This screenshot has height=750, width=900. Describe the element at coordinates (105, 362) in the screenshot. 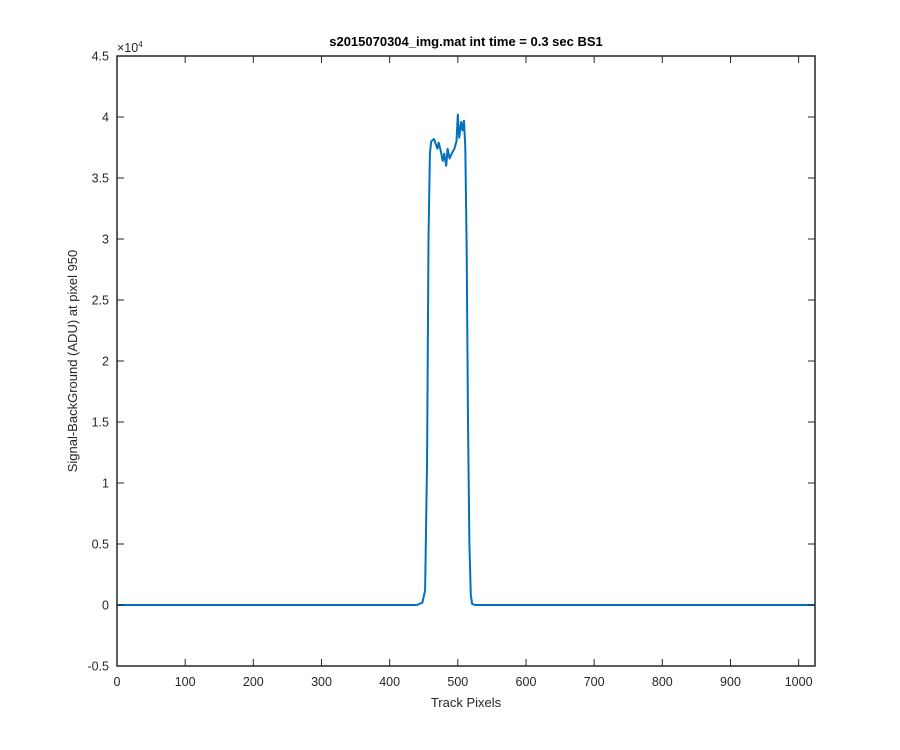

I see `y-tick-label-20000: 2` at that location.